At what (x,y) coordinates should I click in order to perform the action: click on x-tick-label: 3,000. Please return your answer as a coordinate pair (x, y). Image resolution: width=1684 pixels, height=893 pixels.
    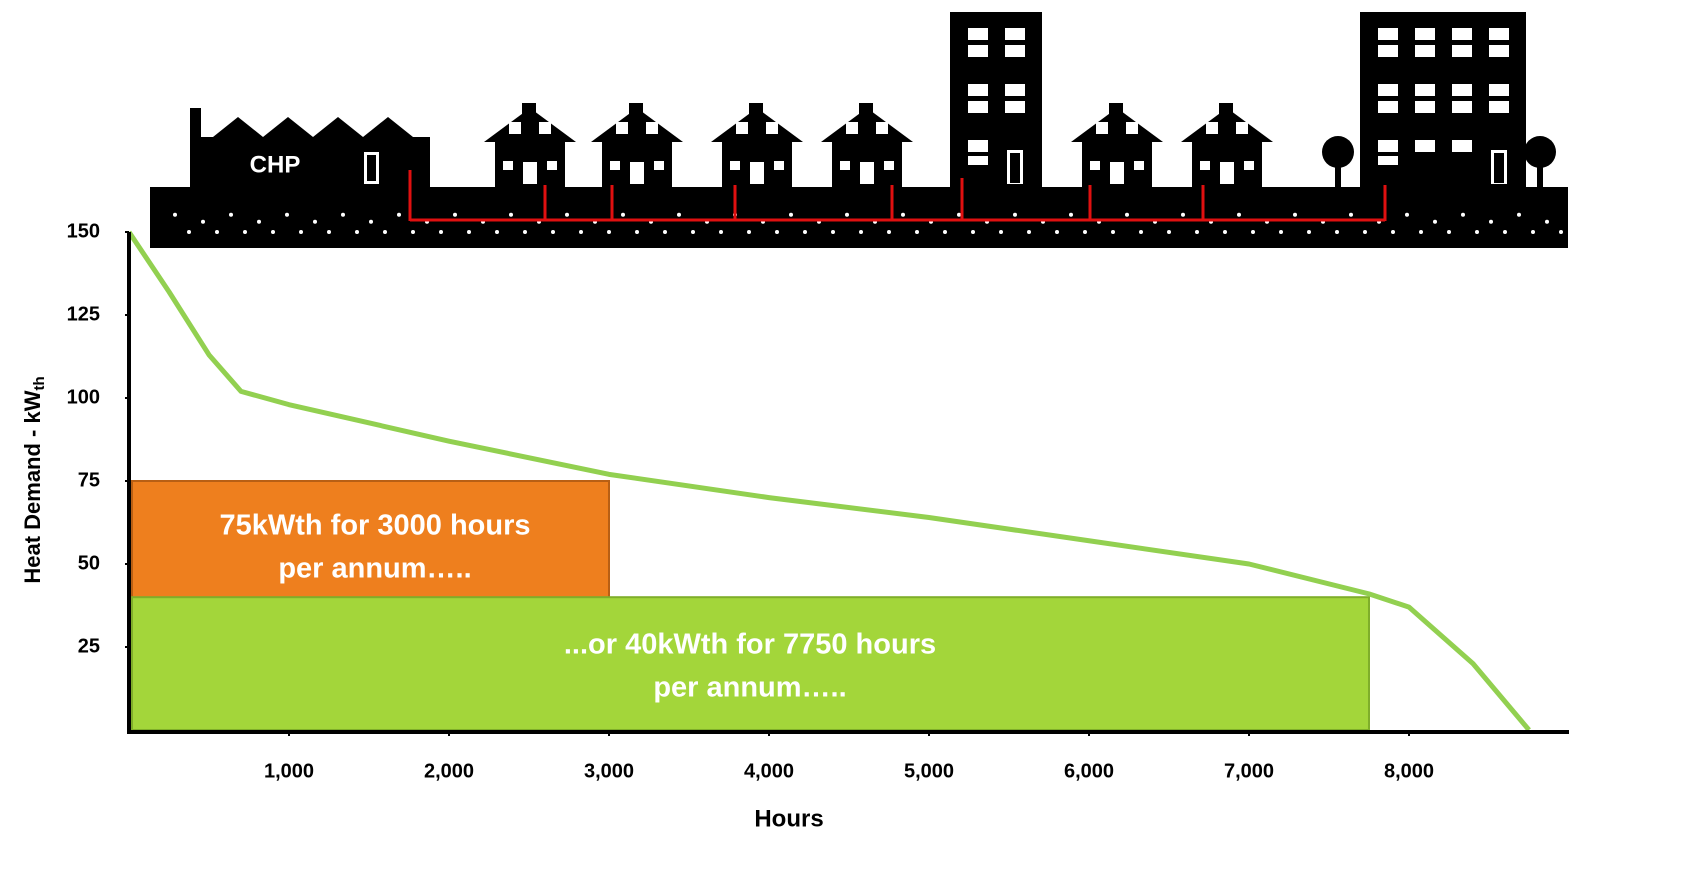
    Looking at the image, I should click on (609, 771).